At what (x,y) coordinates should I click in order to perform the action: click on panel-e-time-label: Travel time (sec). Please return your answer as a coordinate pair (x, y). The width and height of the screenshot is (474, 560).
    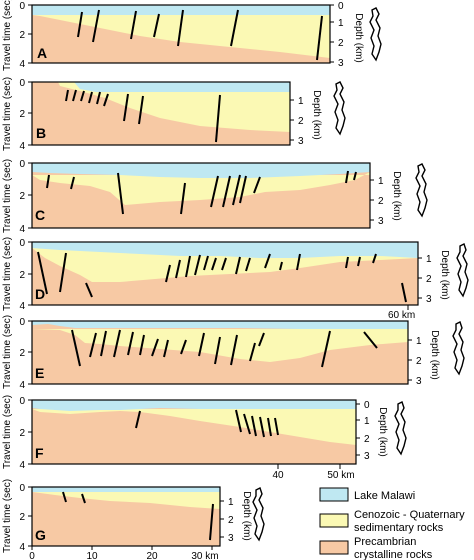
    Looking at the image, I should click on (7, 352).